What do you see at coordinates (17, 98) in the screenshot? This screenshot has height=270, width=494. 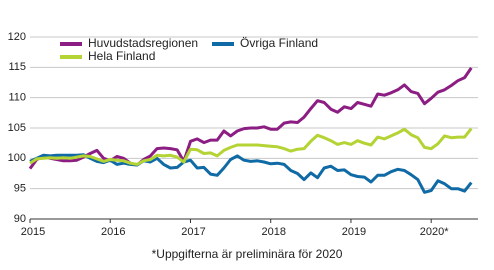 I see `y-tick-label: 110` at bounding box center [17, 98].